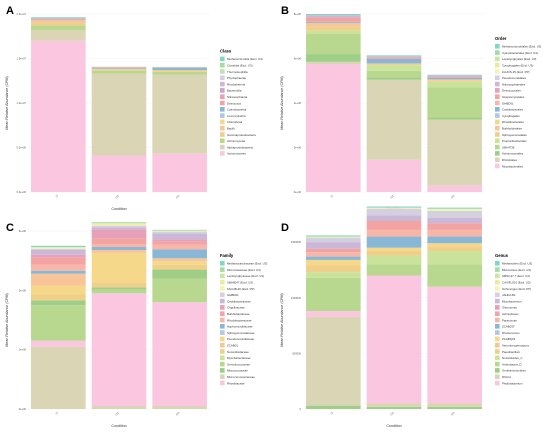  I want to click on legend-entry: Hyphomicrobiaceae, so click(240, 327).